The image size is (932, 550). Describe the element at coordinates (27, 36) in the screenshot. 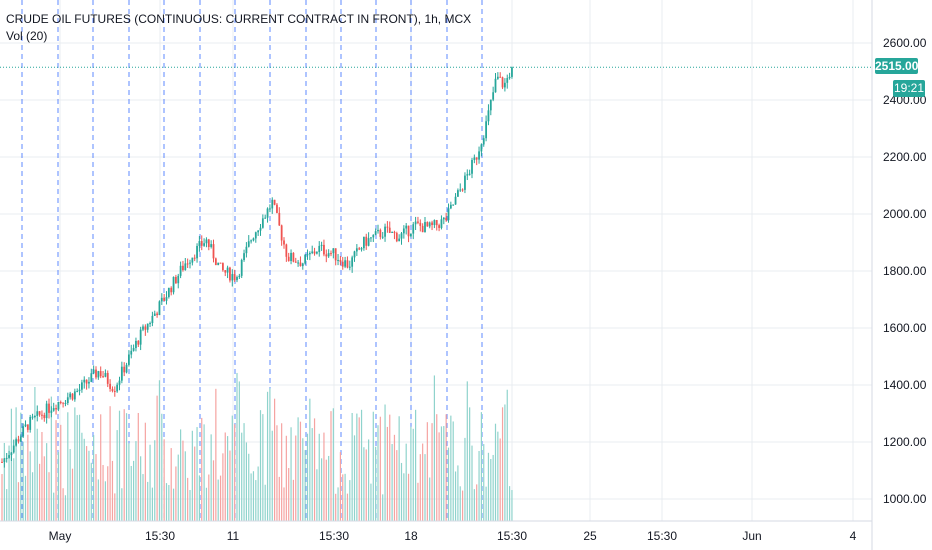

I see `volume-indicator-label: Vol (20)` at that location.